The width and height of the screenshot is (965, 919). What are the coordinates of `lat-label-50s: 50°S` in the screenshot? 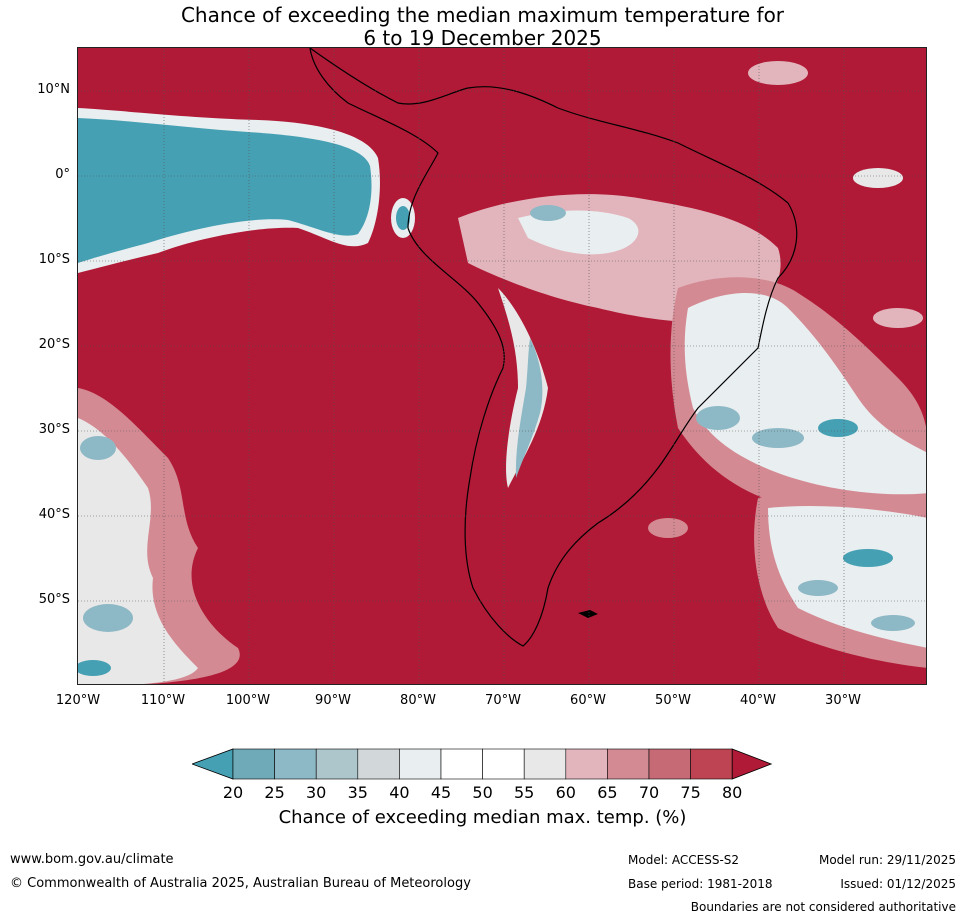 It's located at (54, 599).